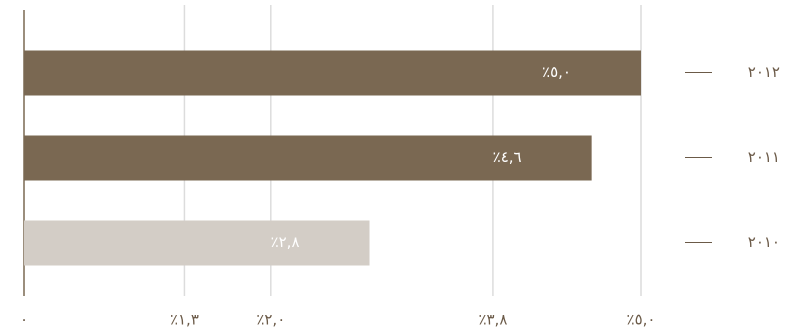  What do you see at coordinates (556, 72) in the screenshot?
I see `bar-label: ٪٥,٠` at bounding box center [556, 72].